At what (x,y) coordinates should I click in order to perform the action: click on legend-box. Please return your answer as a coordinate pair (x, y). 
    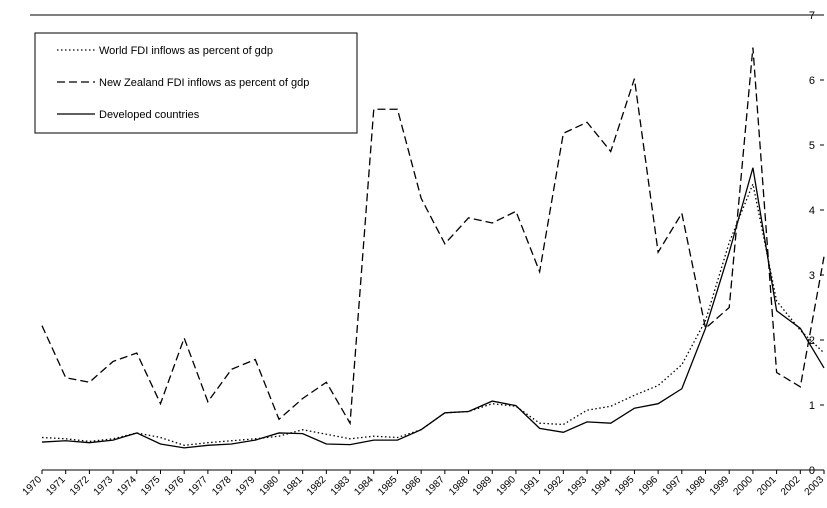
    Looking at the image, I should click on (196, 83).